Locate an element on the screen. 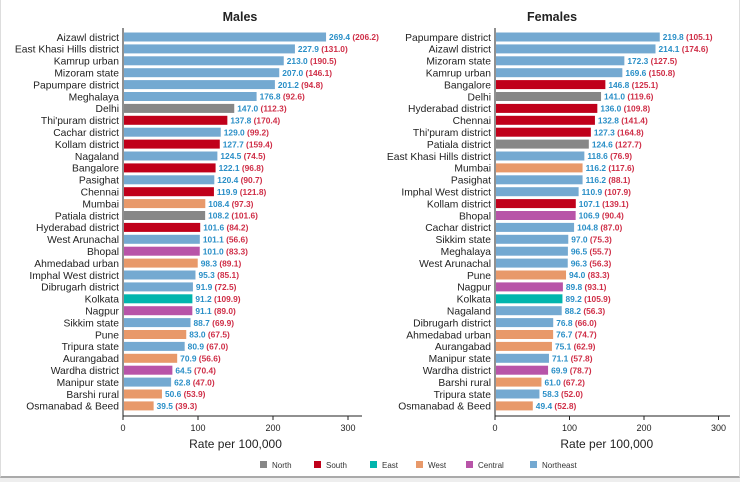 This screenshot has height=482, width=740. data-label: 127.3 (164.8) is located at coordinates (619, 132).